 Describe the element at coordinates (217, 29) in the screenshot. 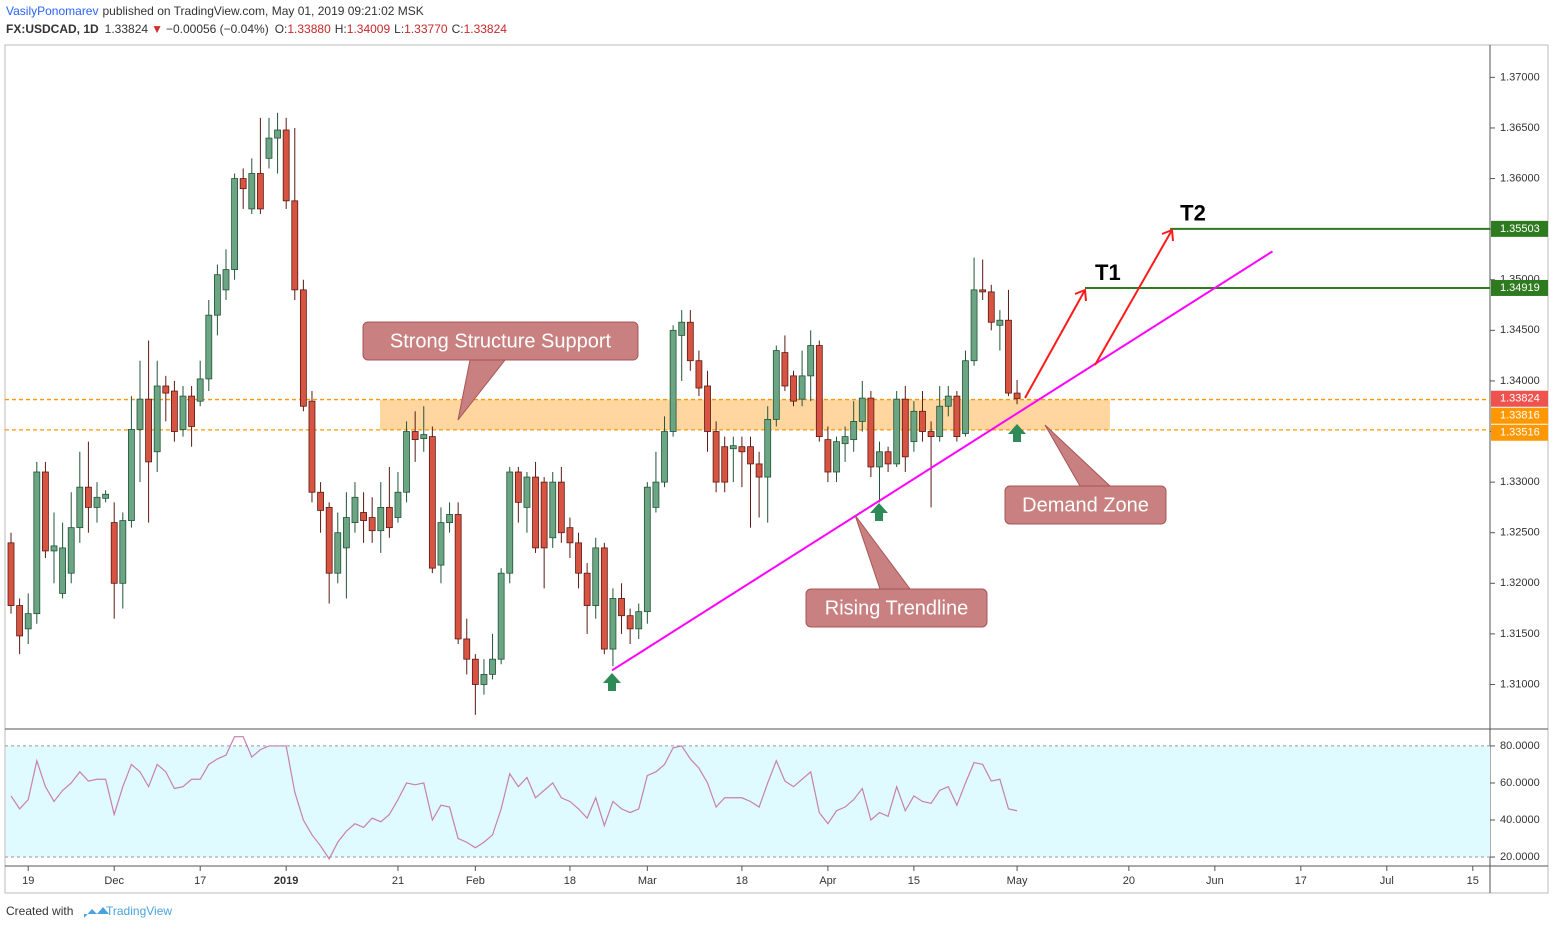

I see `change: −0.00056 (−0.04%)` at that location.